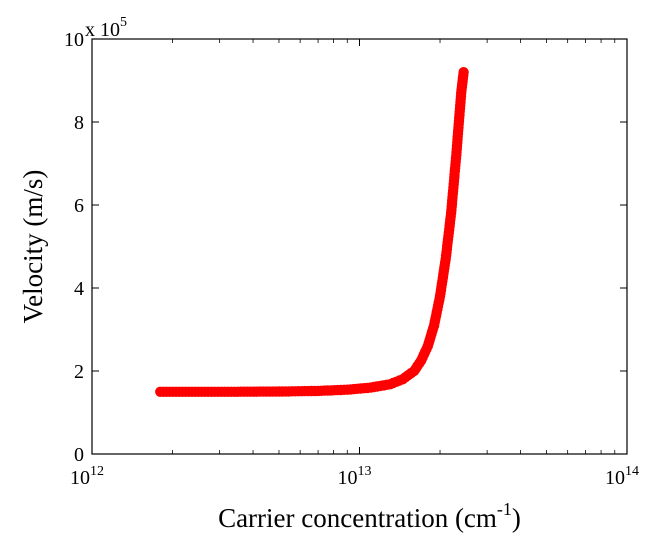 Image resolution: width=657 pixels, height=541 pixels. What do you see at coordinates (369, 516) in the screenshot?
I see `x-axis-title: Carrier concentration (cm-1)` at bounding box center [369, 516].